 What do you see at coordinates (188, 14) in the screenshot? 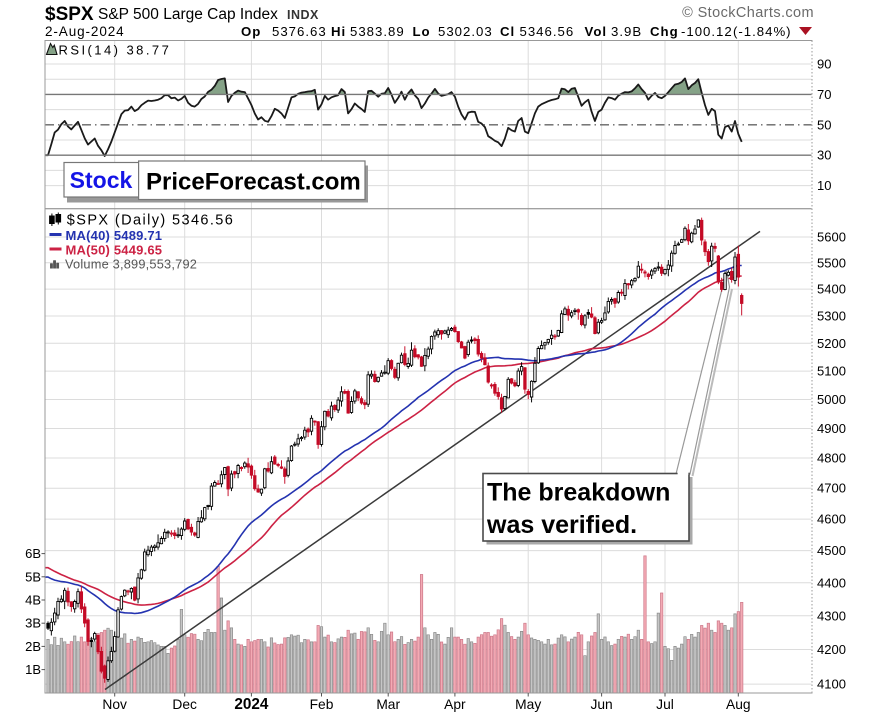
I see `svg-text: S&P 500 Large Cap Index` at bounding box center [188, 14].